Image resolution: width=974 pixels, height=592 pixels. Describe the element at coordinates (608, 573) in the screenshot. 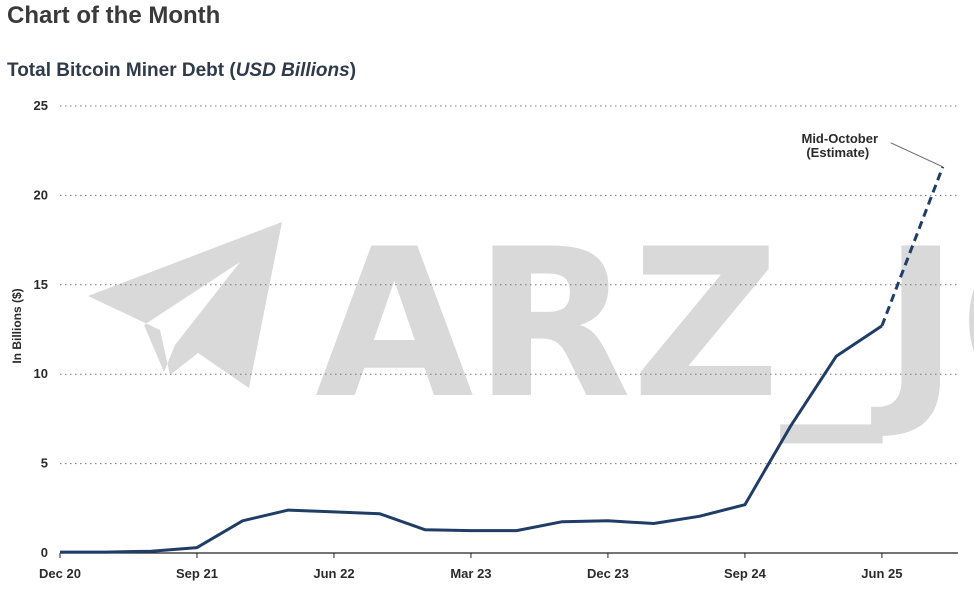

I see `x-tick-label: Dec 23` at that location.